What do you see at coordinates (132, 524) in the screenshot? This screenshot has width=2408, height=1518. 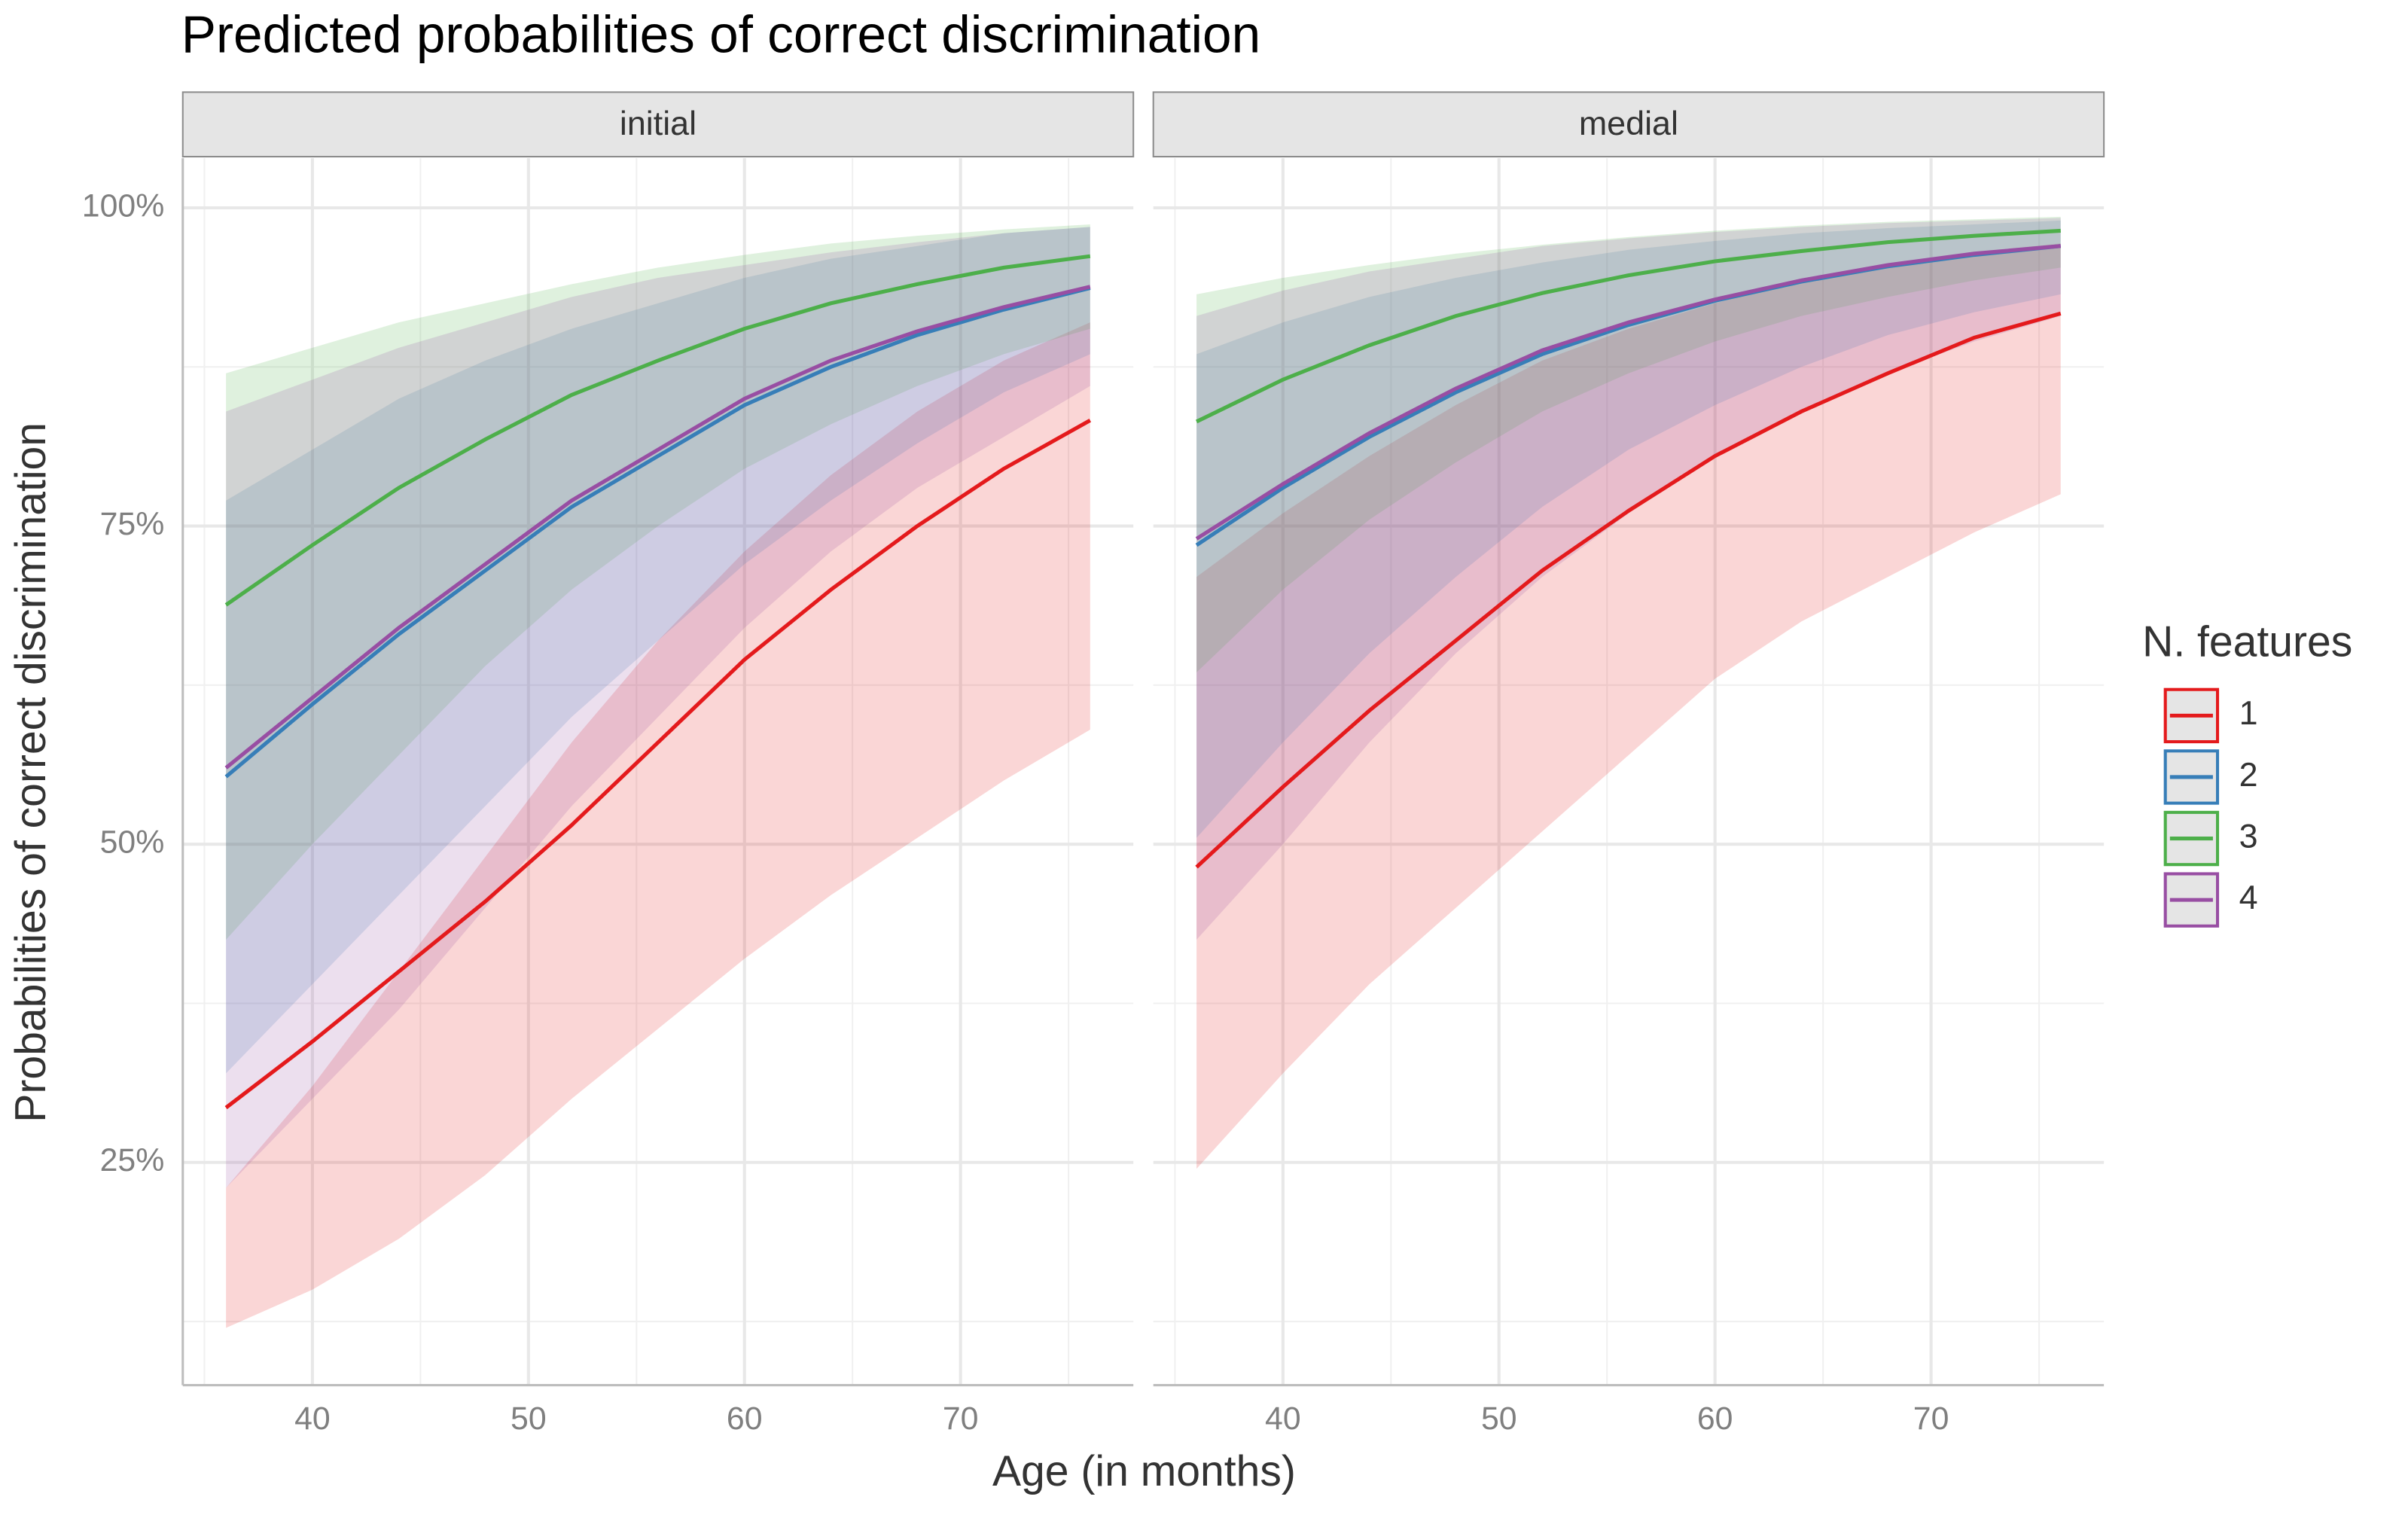 I see `y-tick-label: 75%` at bounding box center [132, 524].